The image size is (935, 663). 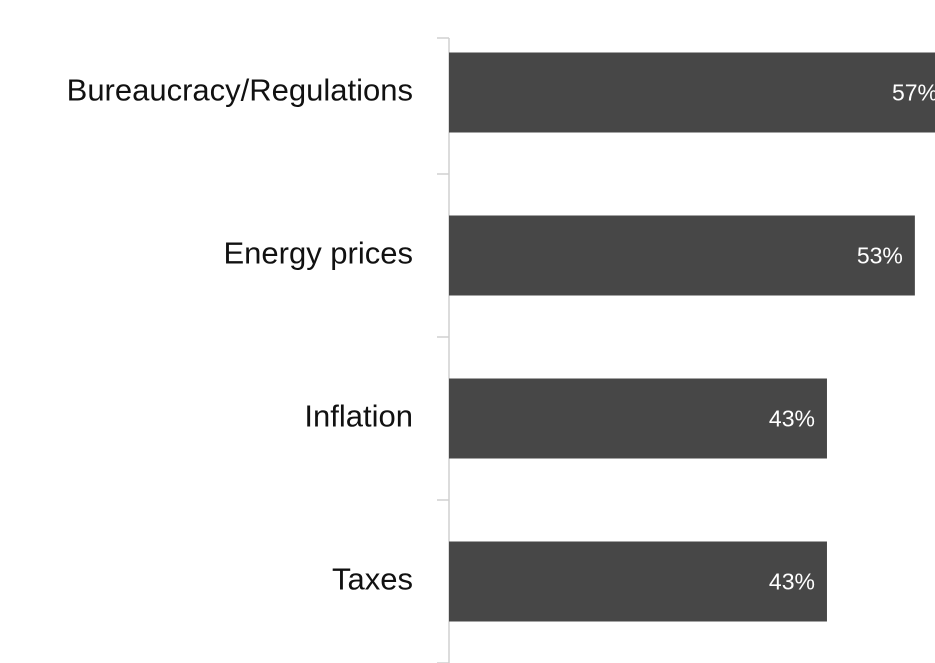 What do you see at coordinates (880, 256) in the screenshot?
I see `value-label: 53%` at bounding box center [880, 256].